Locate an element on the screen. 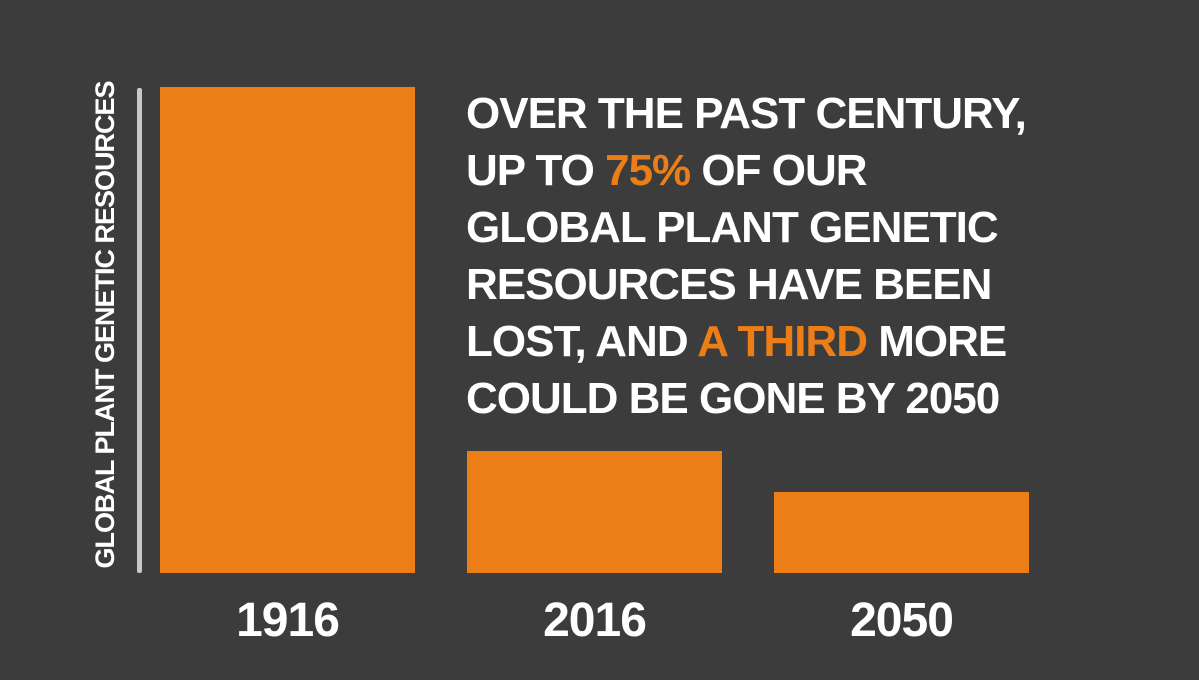  bar-label-2050: 2050 is located at coordinates (902, 620).